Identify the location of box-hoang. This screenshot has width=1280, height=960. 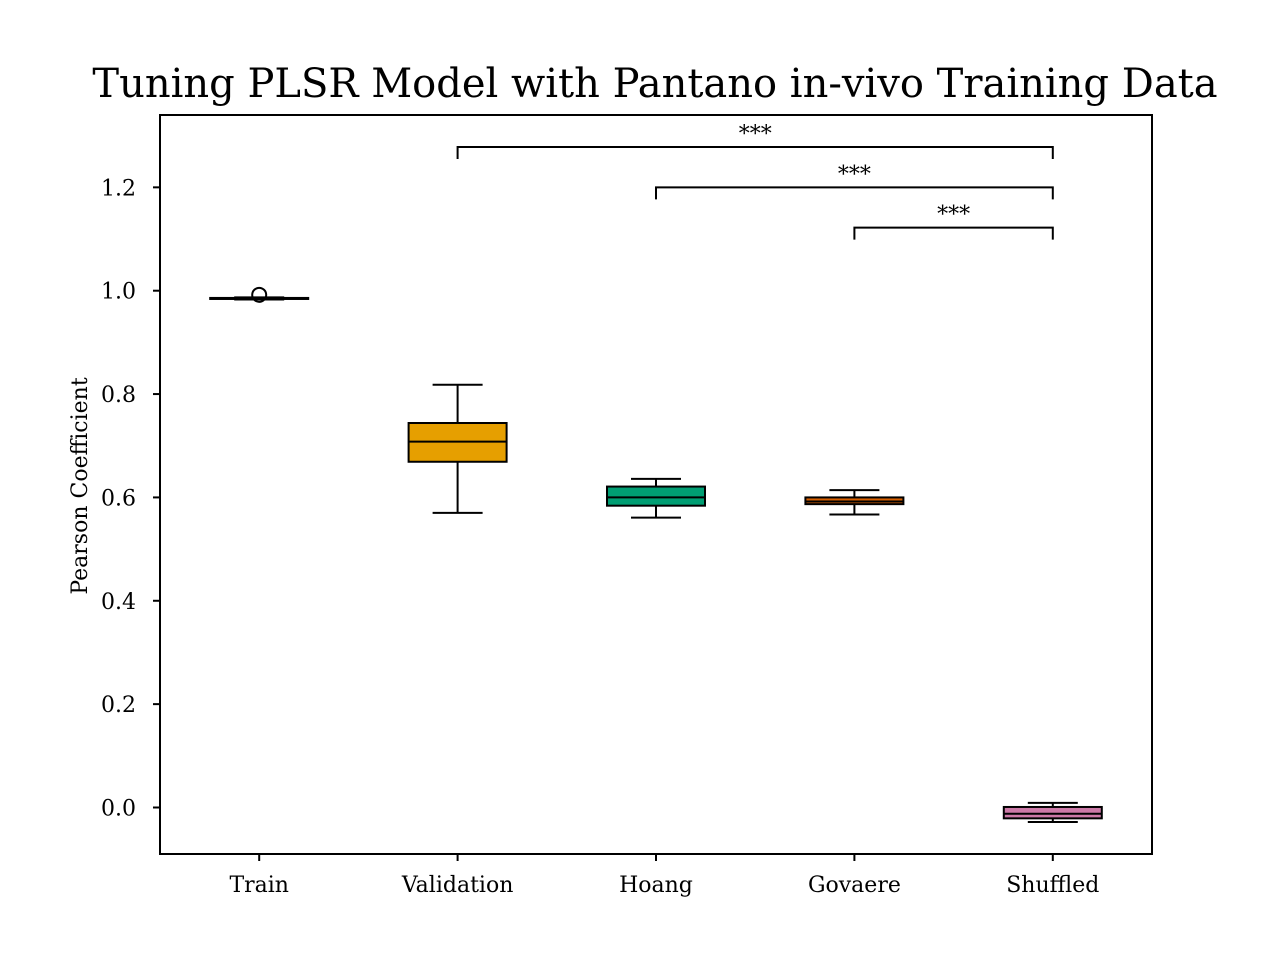
(656, 496).